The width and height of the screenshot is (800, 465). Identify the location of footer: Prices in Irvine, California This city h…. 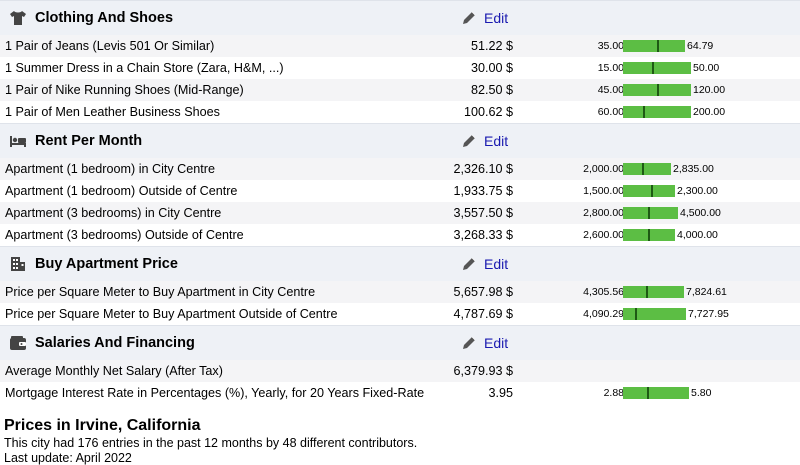
(400, 441).